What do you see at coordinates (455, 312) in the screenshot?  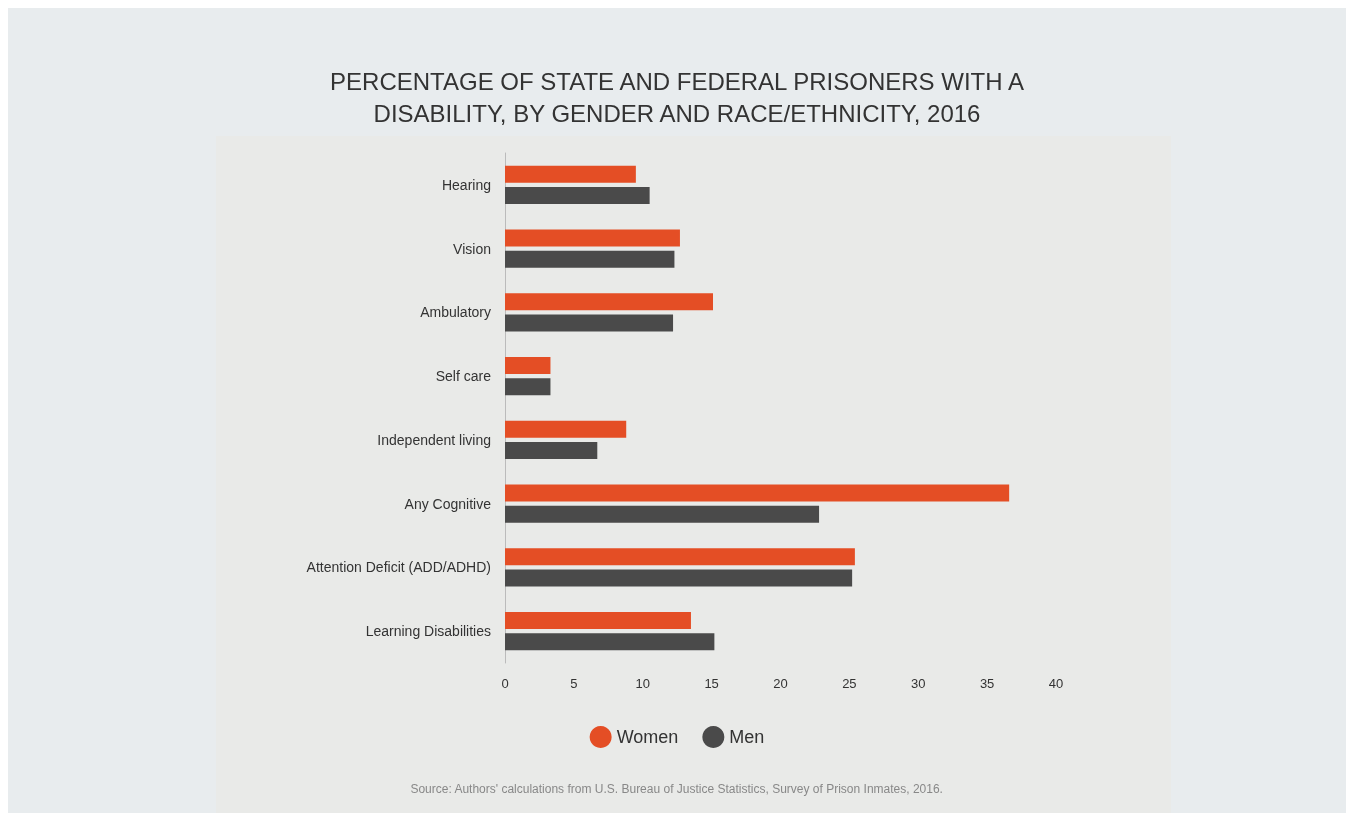 I see `y-tick-label: Ambulatory` at bounding box center [455, 312].